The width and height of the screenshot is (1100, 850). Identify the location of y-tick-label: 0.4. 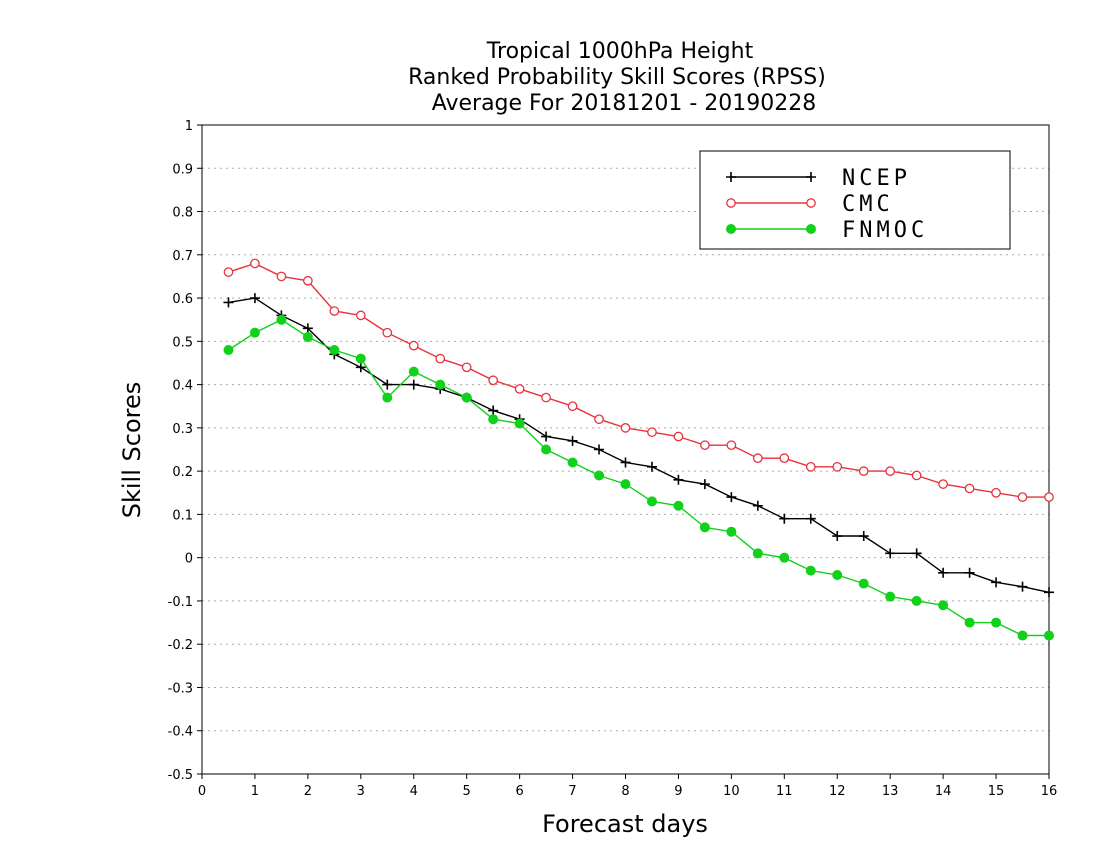
(182, 386).